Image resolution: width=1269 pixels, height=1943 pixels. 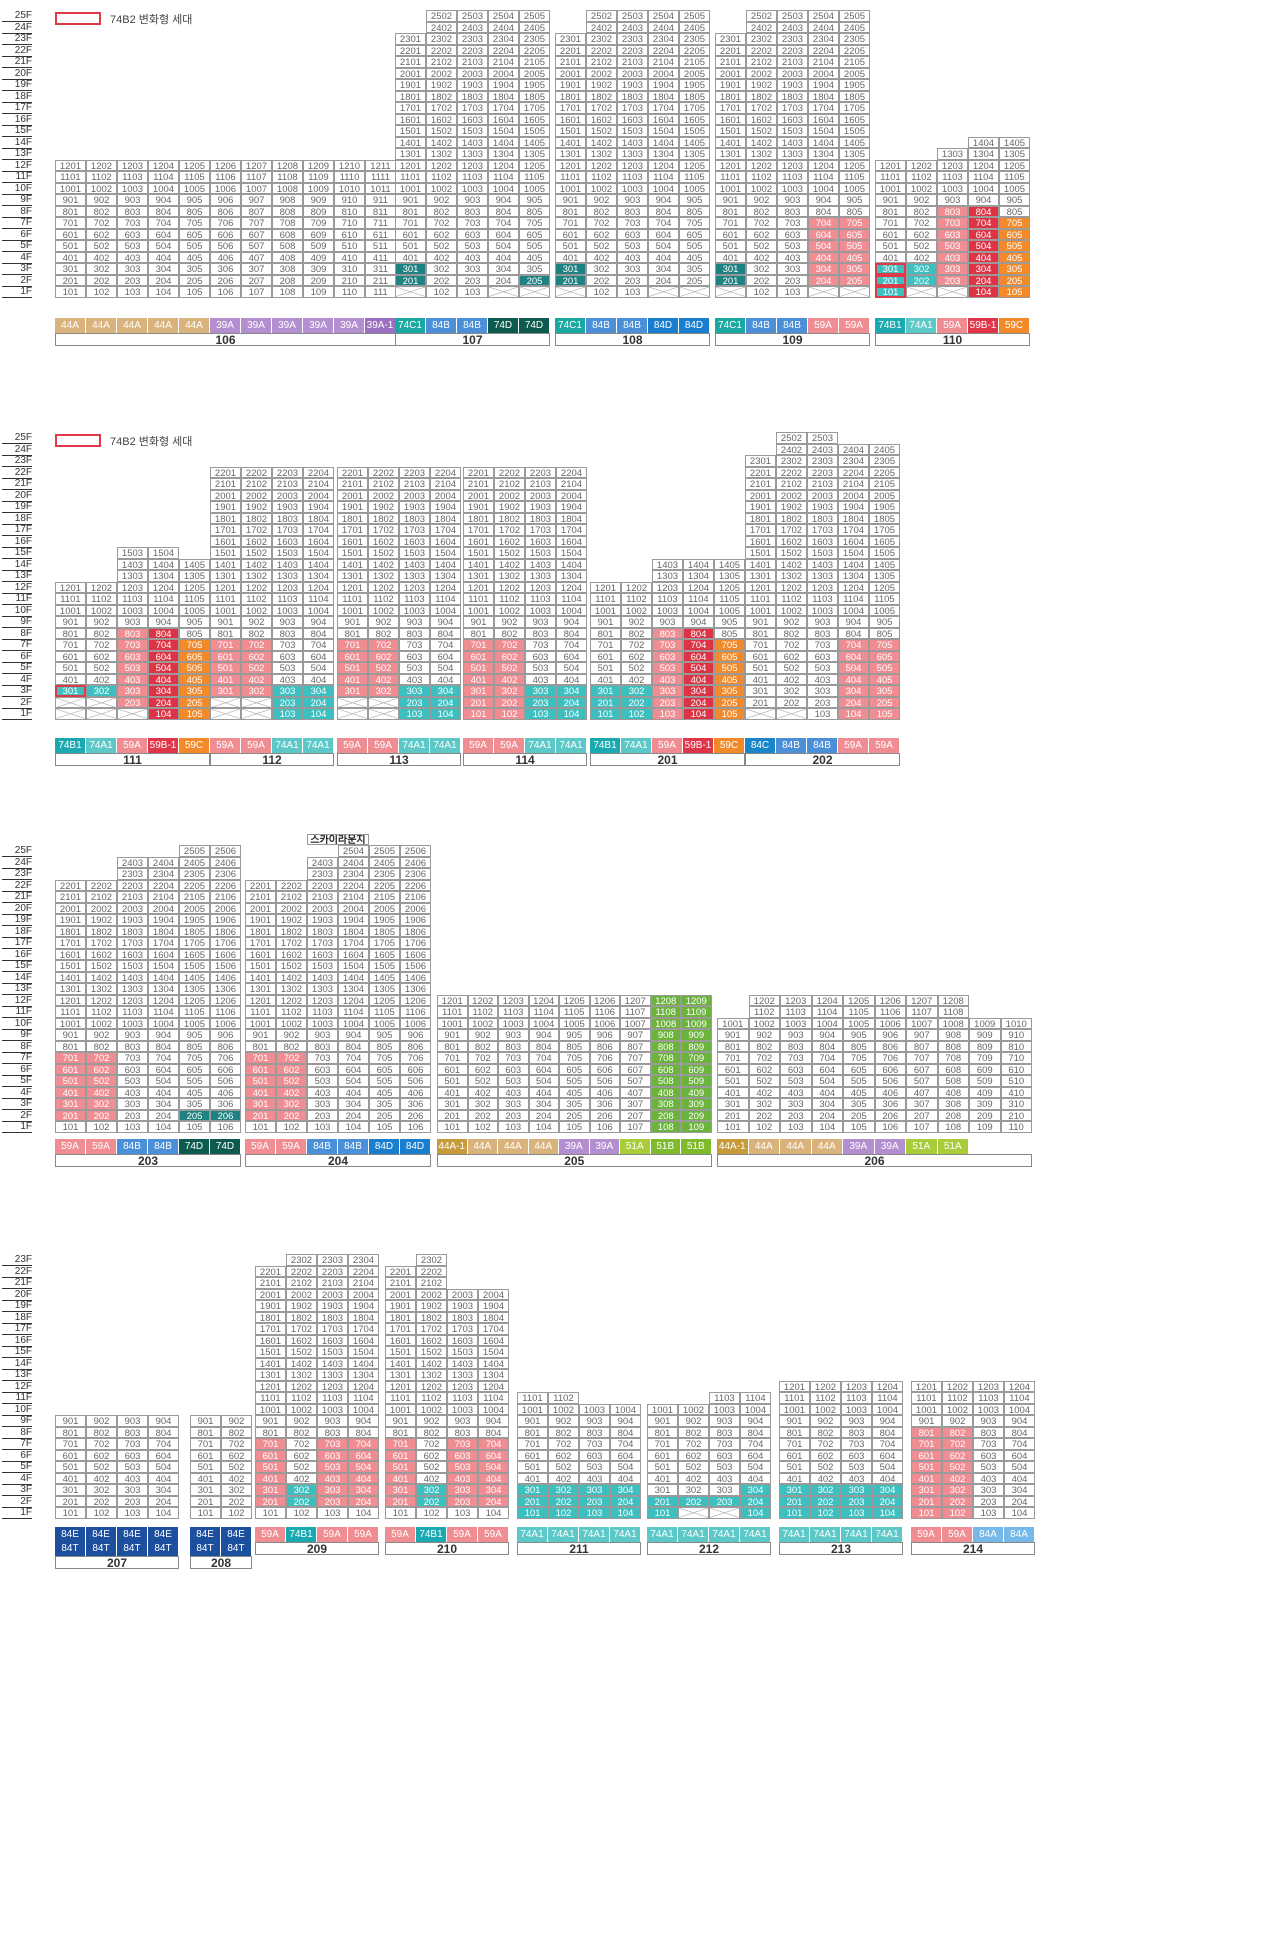 What do you see at coordinates (694, 119) in the screenshot?
I see `unit-cell: 1605` at bounding box center [694, 119].